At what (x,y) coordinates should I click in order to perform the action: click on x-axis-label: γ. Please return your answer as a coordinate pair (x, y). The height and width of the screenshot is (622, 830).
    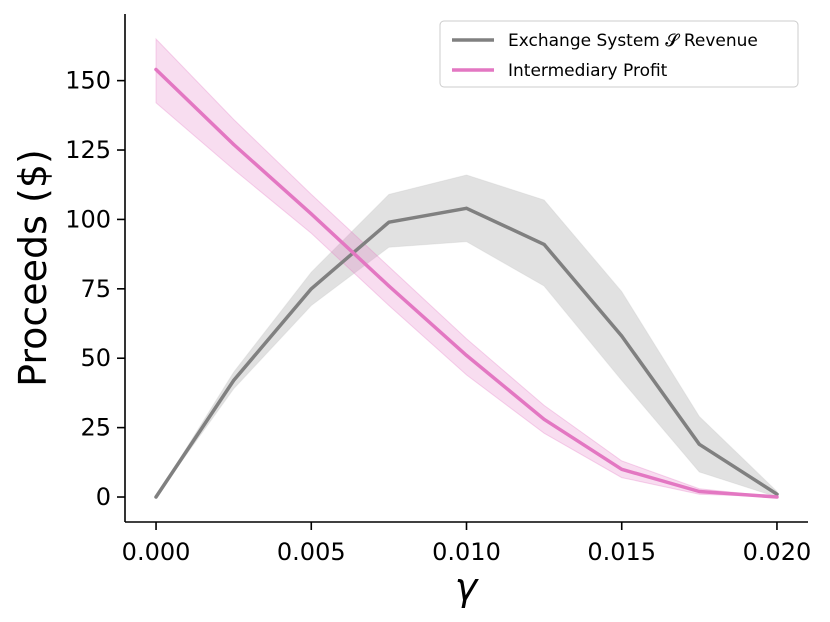
    Looking at the image, I should click on (467, 587).